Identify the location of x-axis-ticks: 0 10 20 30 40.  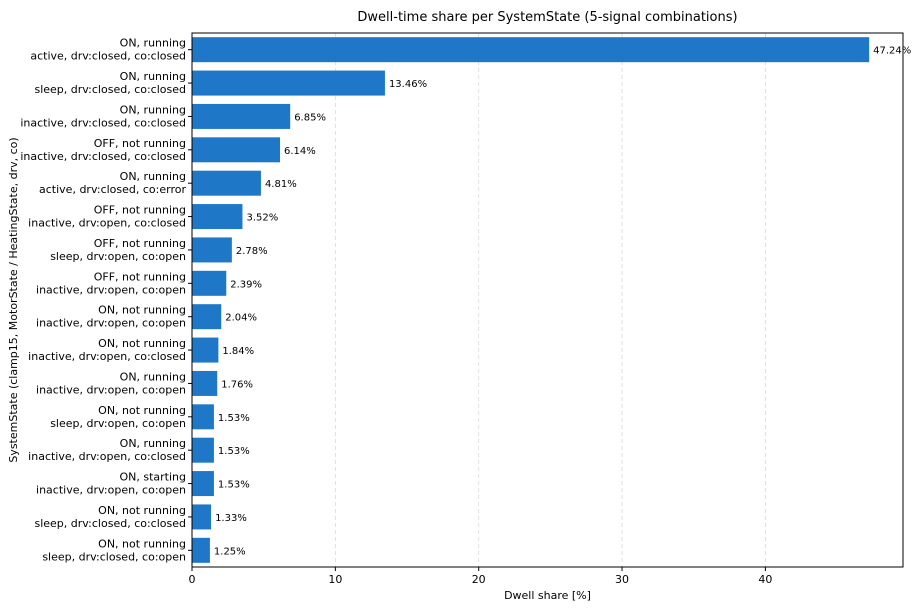
(480, 576).